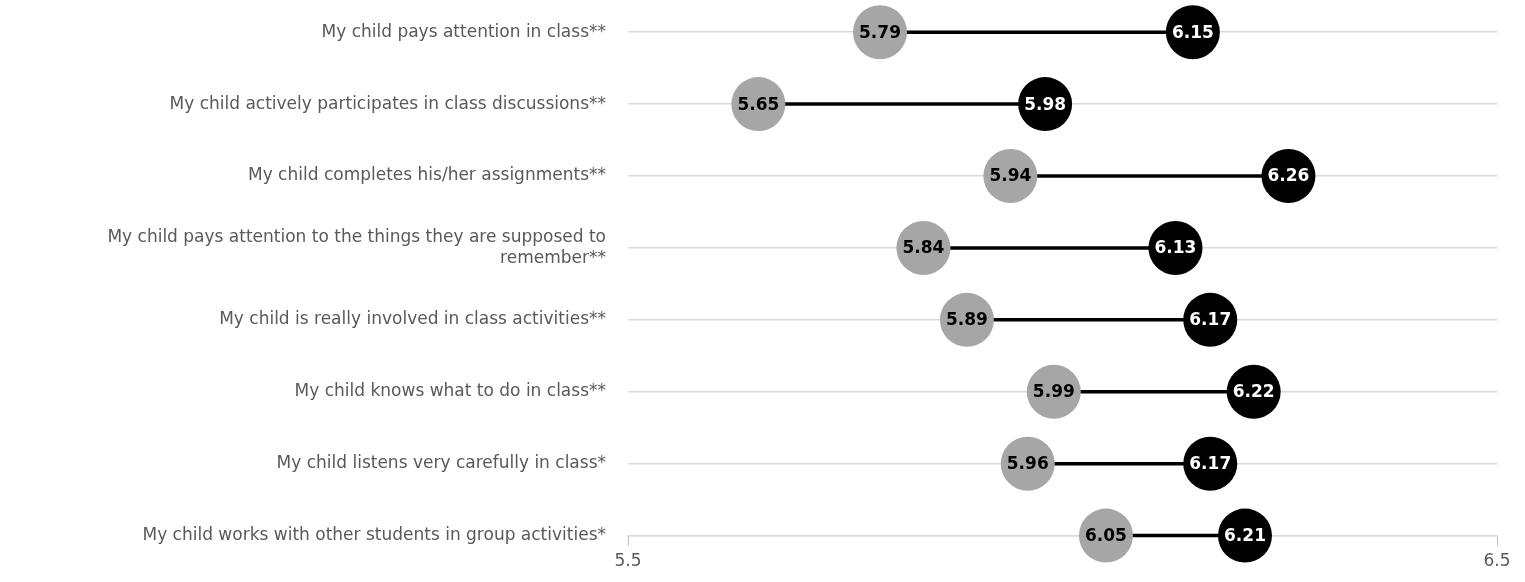 The height and width of the screenshot is (582, 1525). What do you see at coordinates (387, 102) in the screenshot?
I see `y-tick-label: My child actively participates in class discussions**` at bounding box center [387, 102].